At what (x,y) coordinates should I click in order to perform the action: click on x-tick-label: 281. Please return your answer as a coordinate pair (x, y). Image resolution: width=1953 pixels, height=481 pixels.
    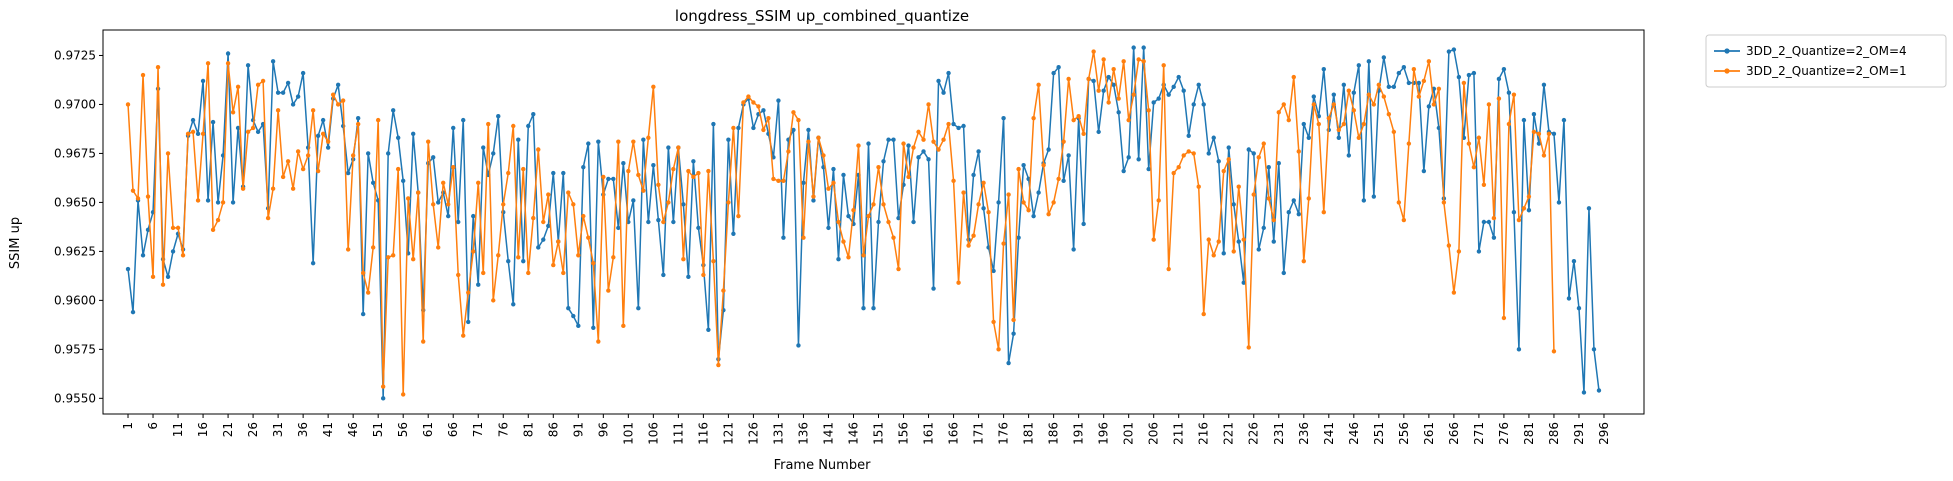
    Looking at the image, I should click on (1529, 433).